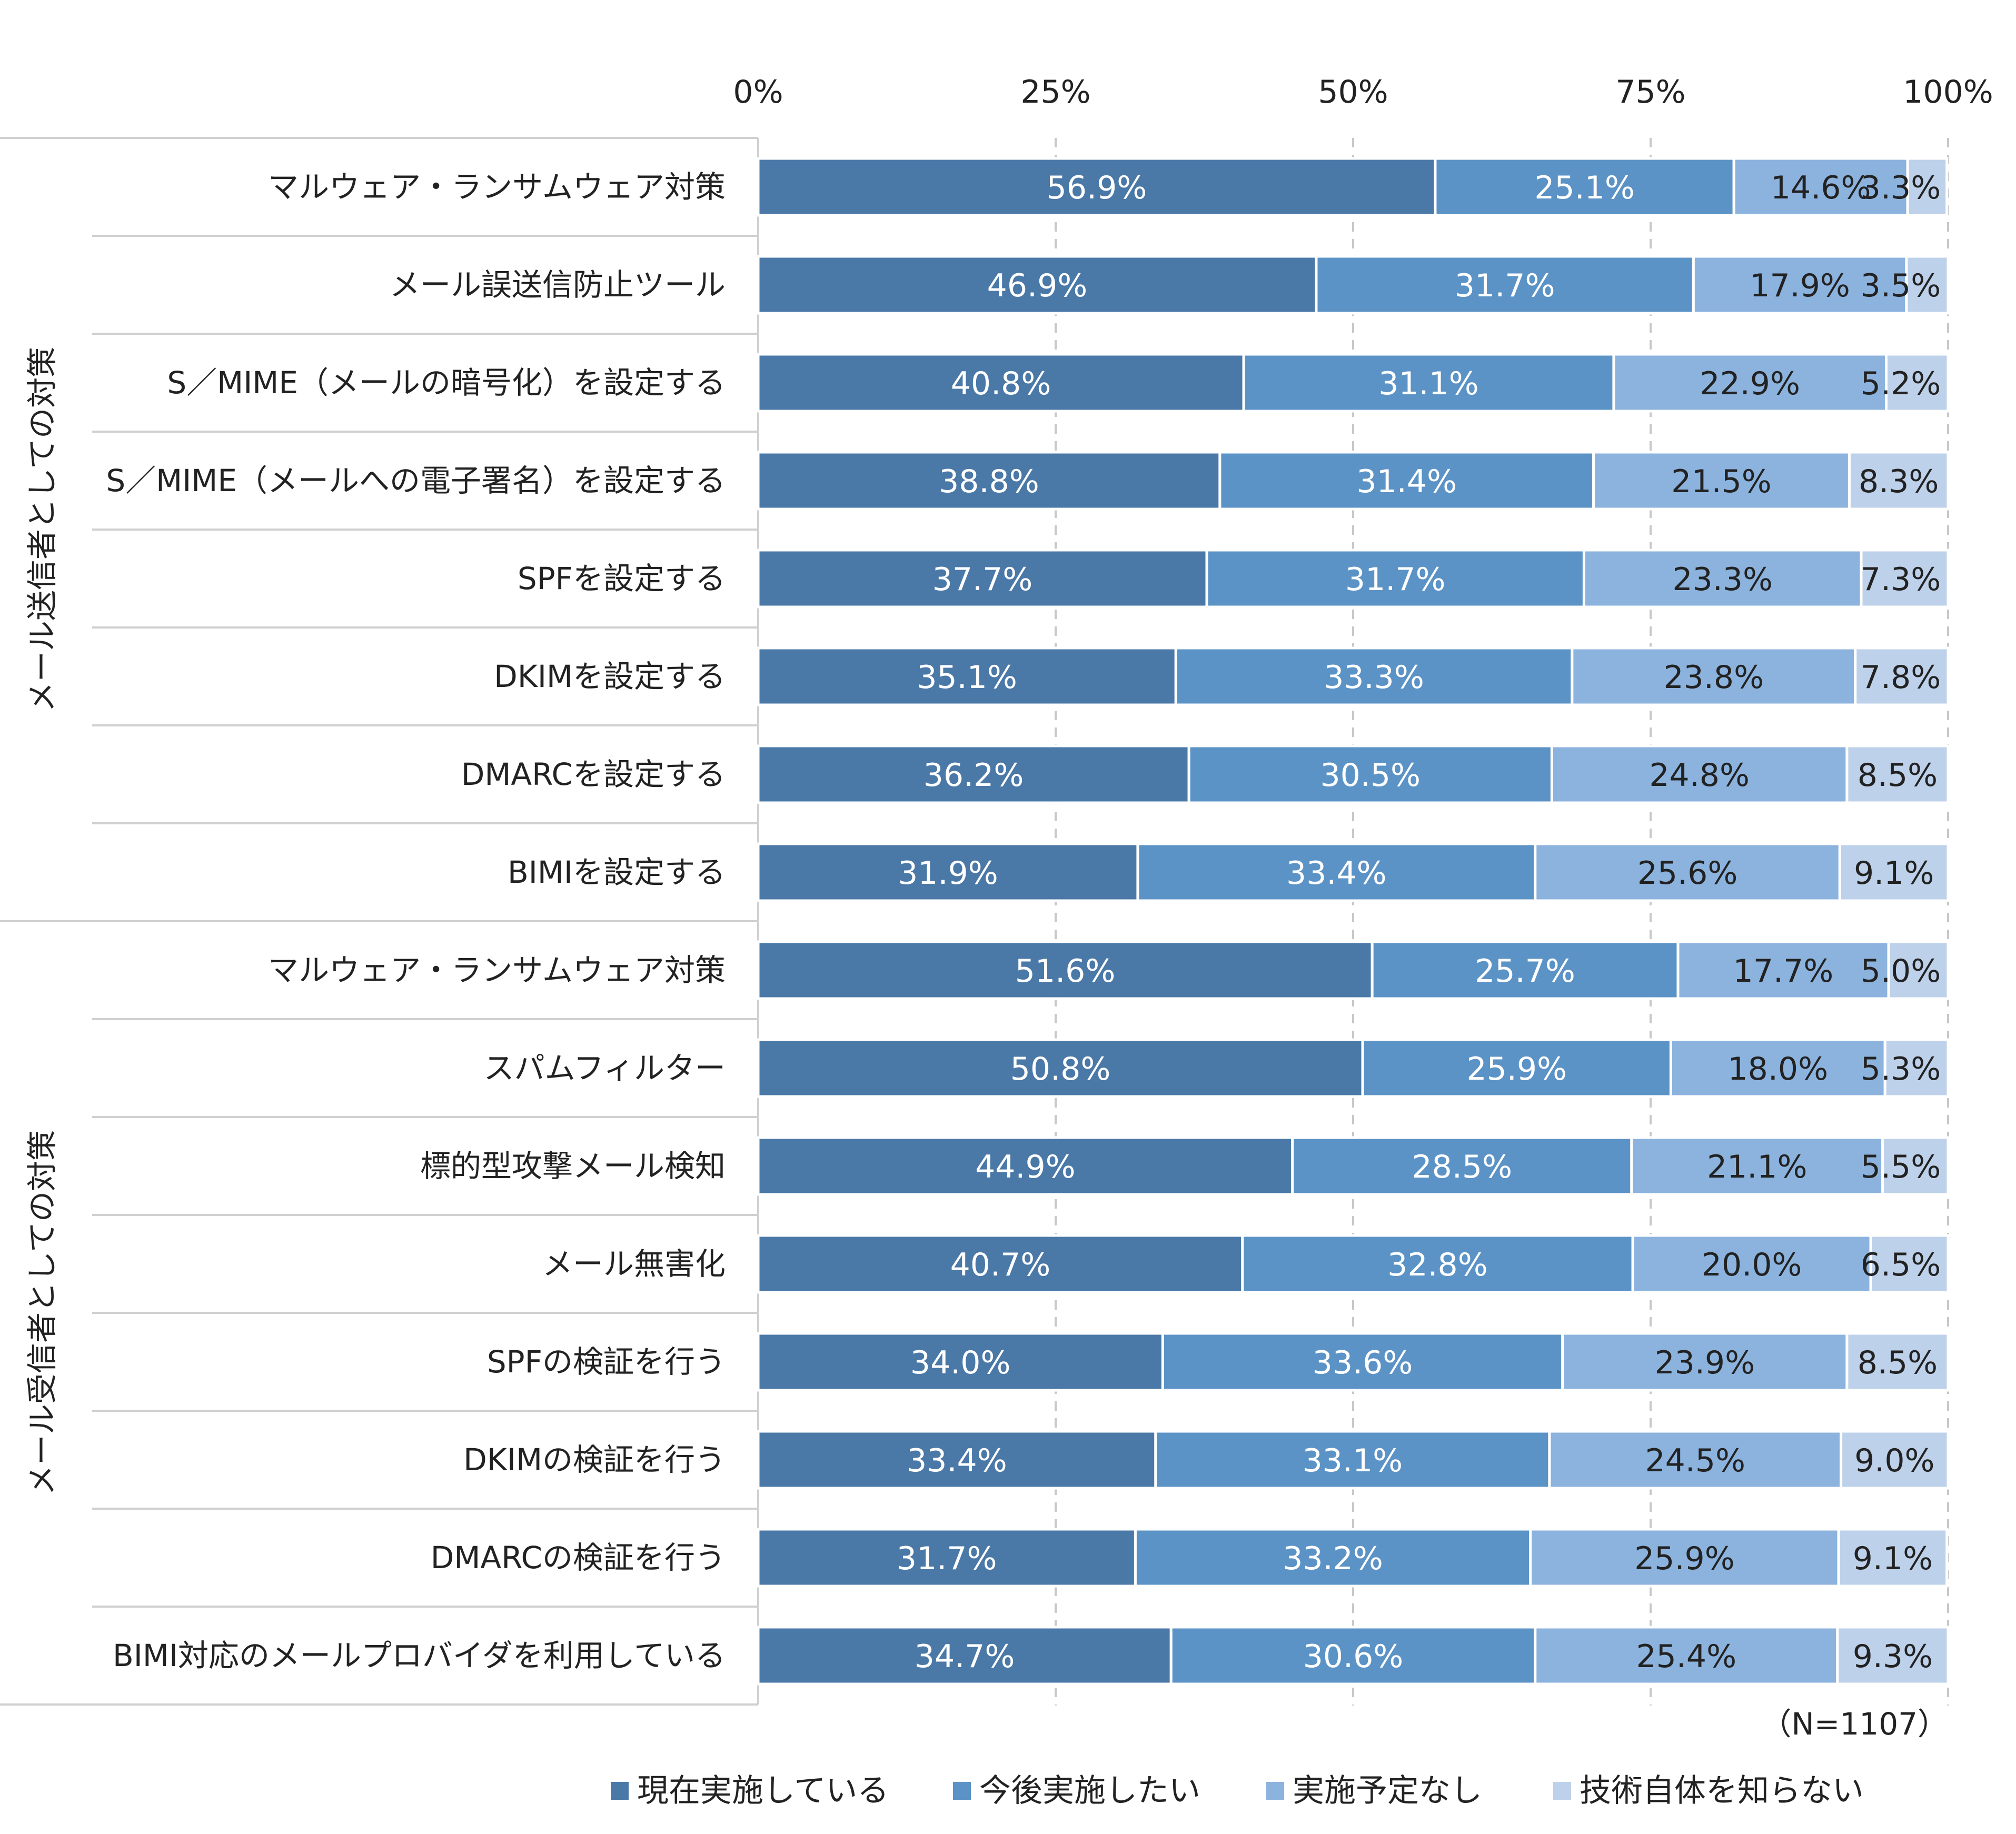 The width and height of the screenshot is (2016, 1834). Describe the element at coordinates (763, 1791) in the screenshot. I see `legend-label: 現在実施している` at that location.